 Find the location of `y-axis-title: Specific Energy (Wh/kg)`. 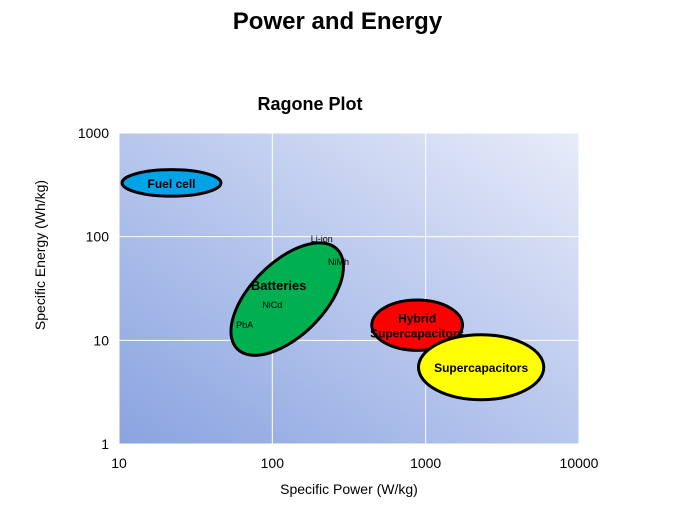

y-axis-title: Specific Energy (Wh/kg) is located at coordinates (40, 255).